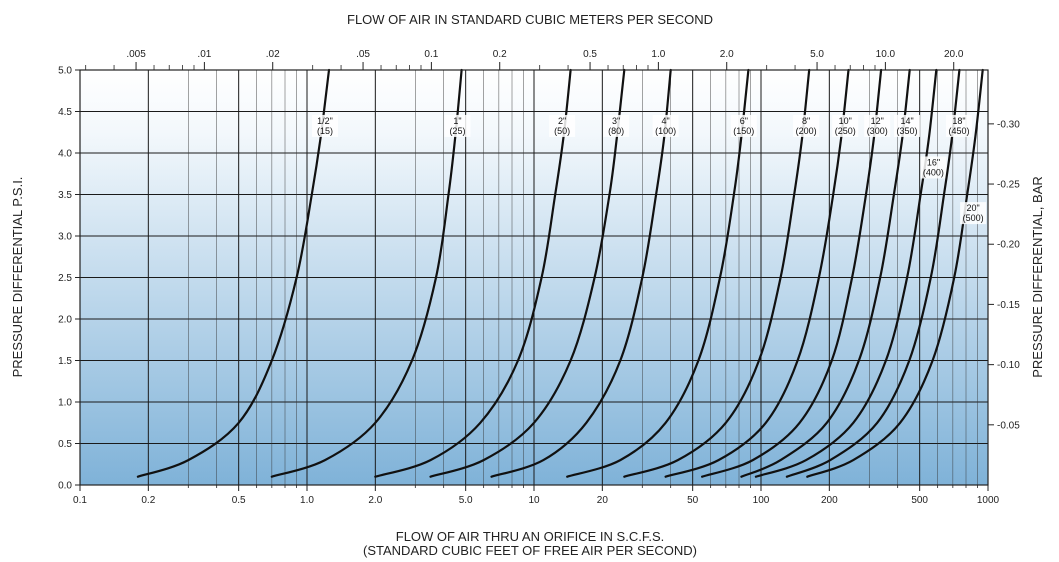 Image resolution: width=1059 pixels, height=562 pixels. What do you see at coordinates (616, 131) in the screenshot?
I see `series-label-sub: (80)` at bounding box center [616, 131].